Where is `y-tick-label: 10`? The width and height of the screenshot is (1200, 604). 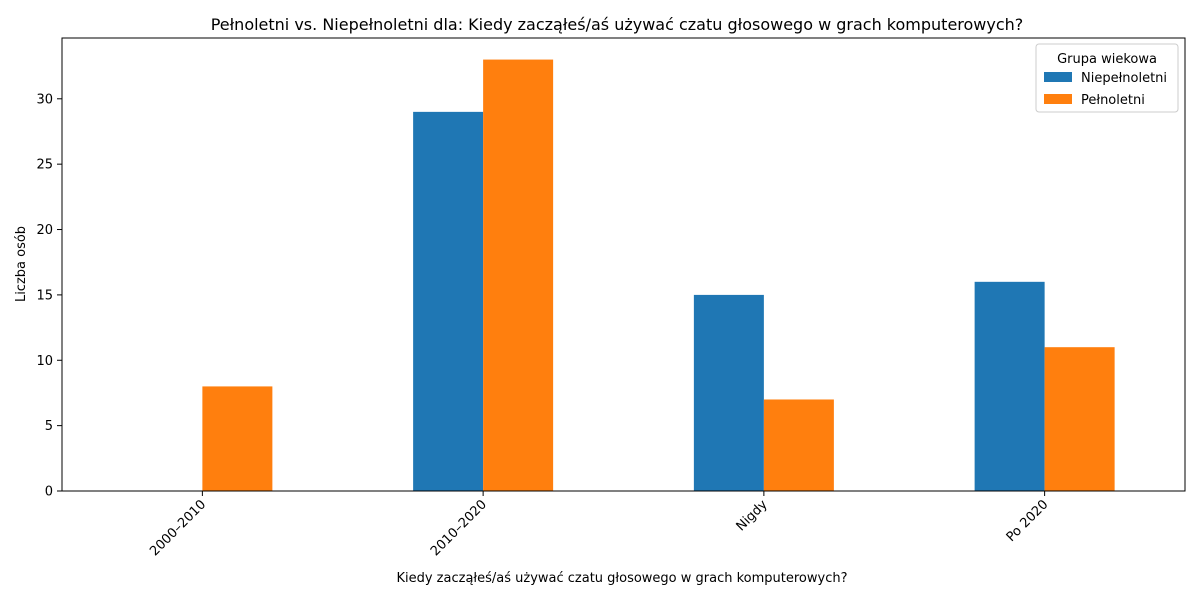
y-tick-label: 10 is located at coordinates (44, 361).